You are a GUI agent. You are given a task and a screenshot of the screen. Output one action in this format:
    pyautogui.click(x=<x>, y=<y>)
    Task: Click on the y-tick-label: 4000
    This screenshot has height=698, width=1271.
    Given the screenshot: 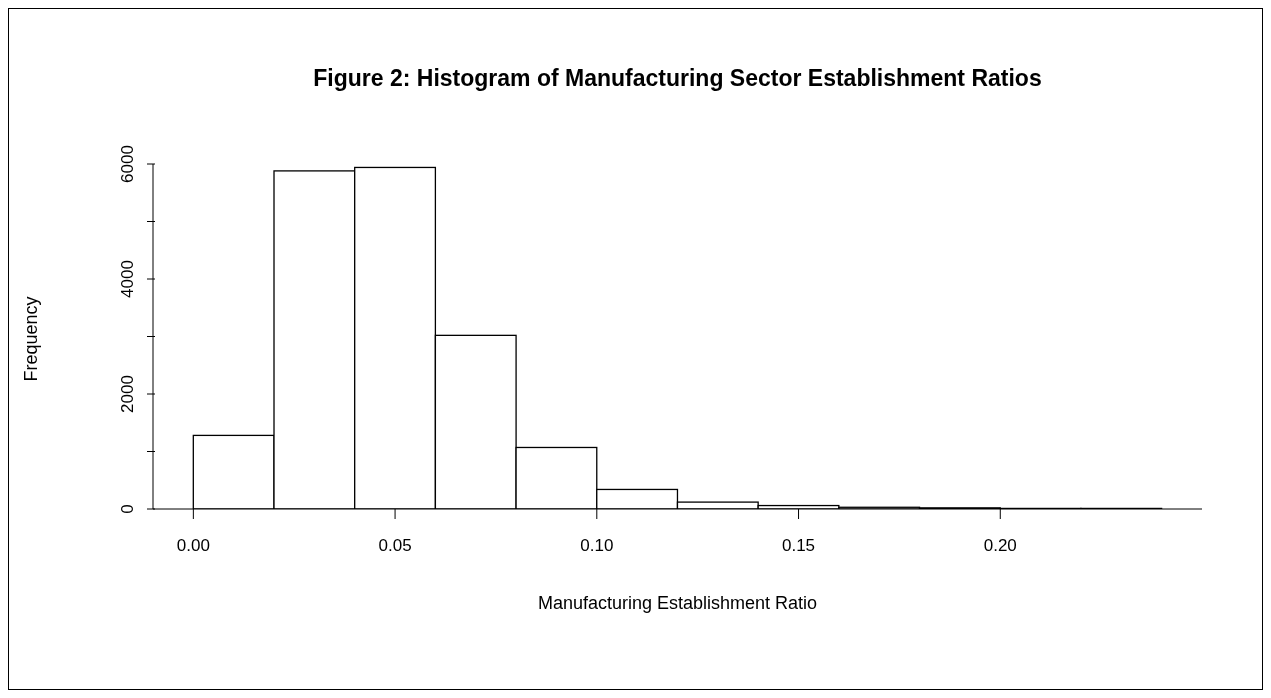 What is the action you would take?
    pyautogui.click(x=127, y=279)
    